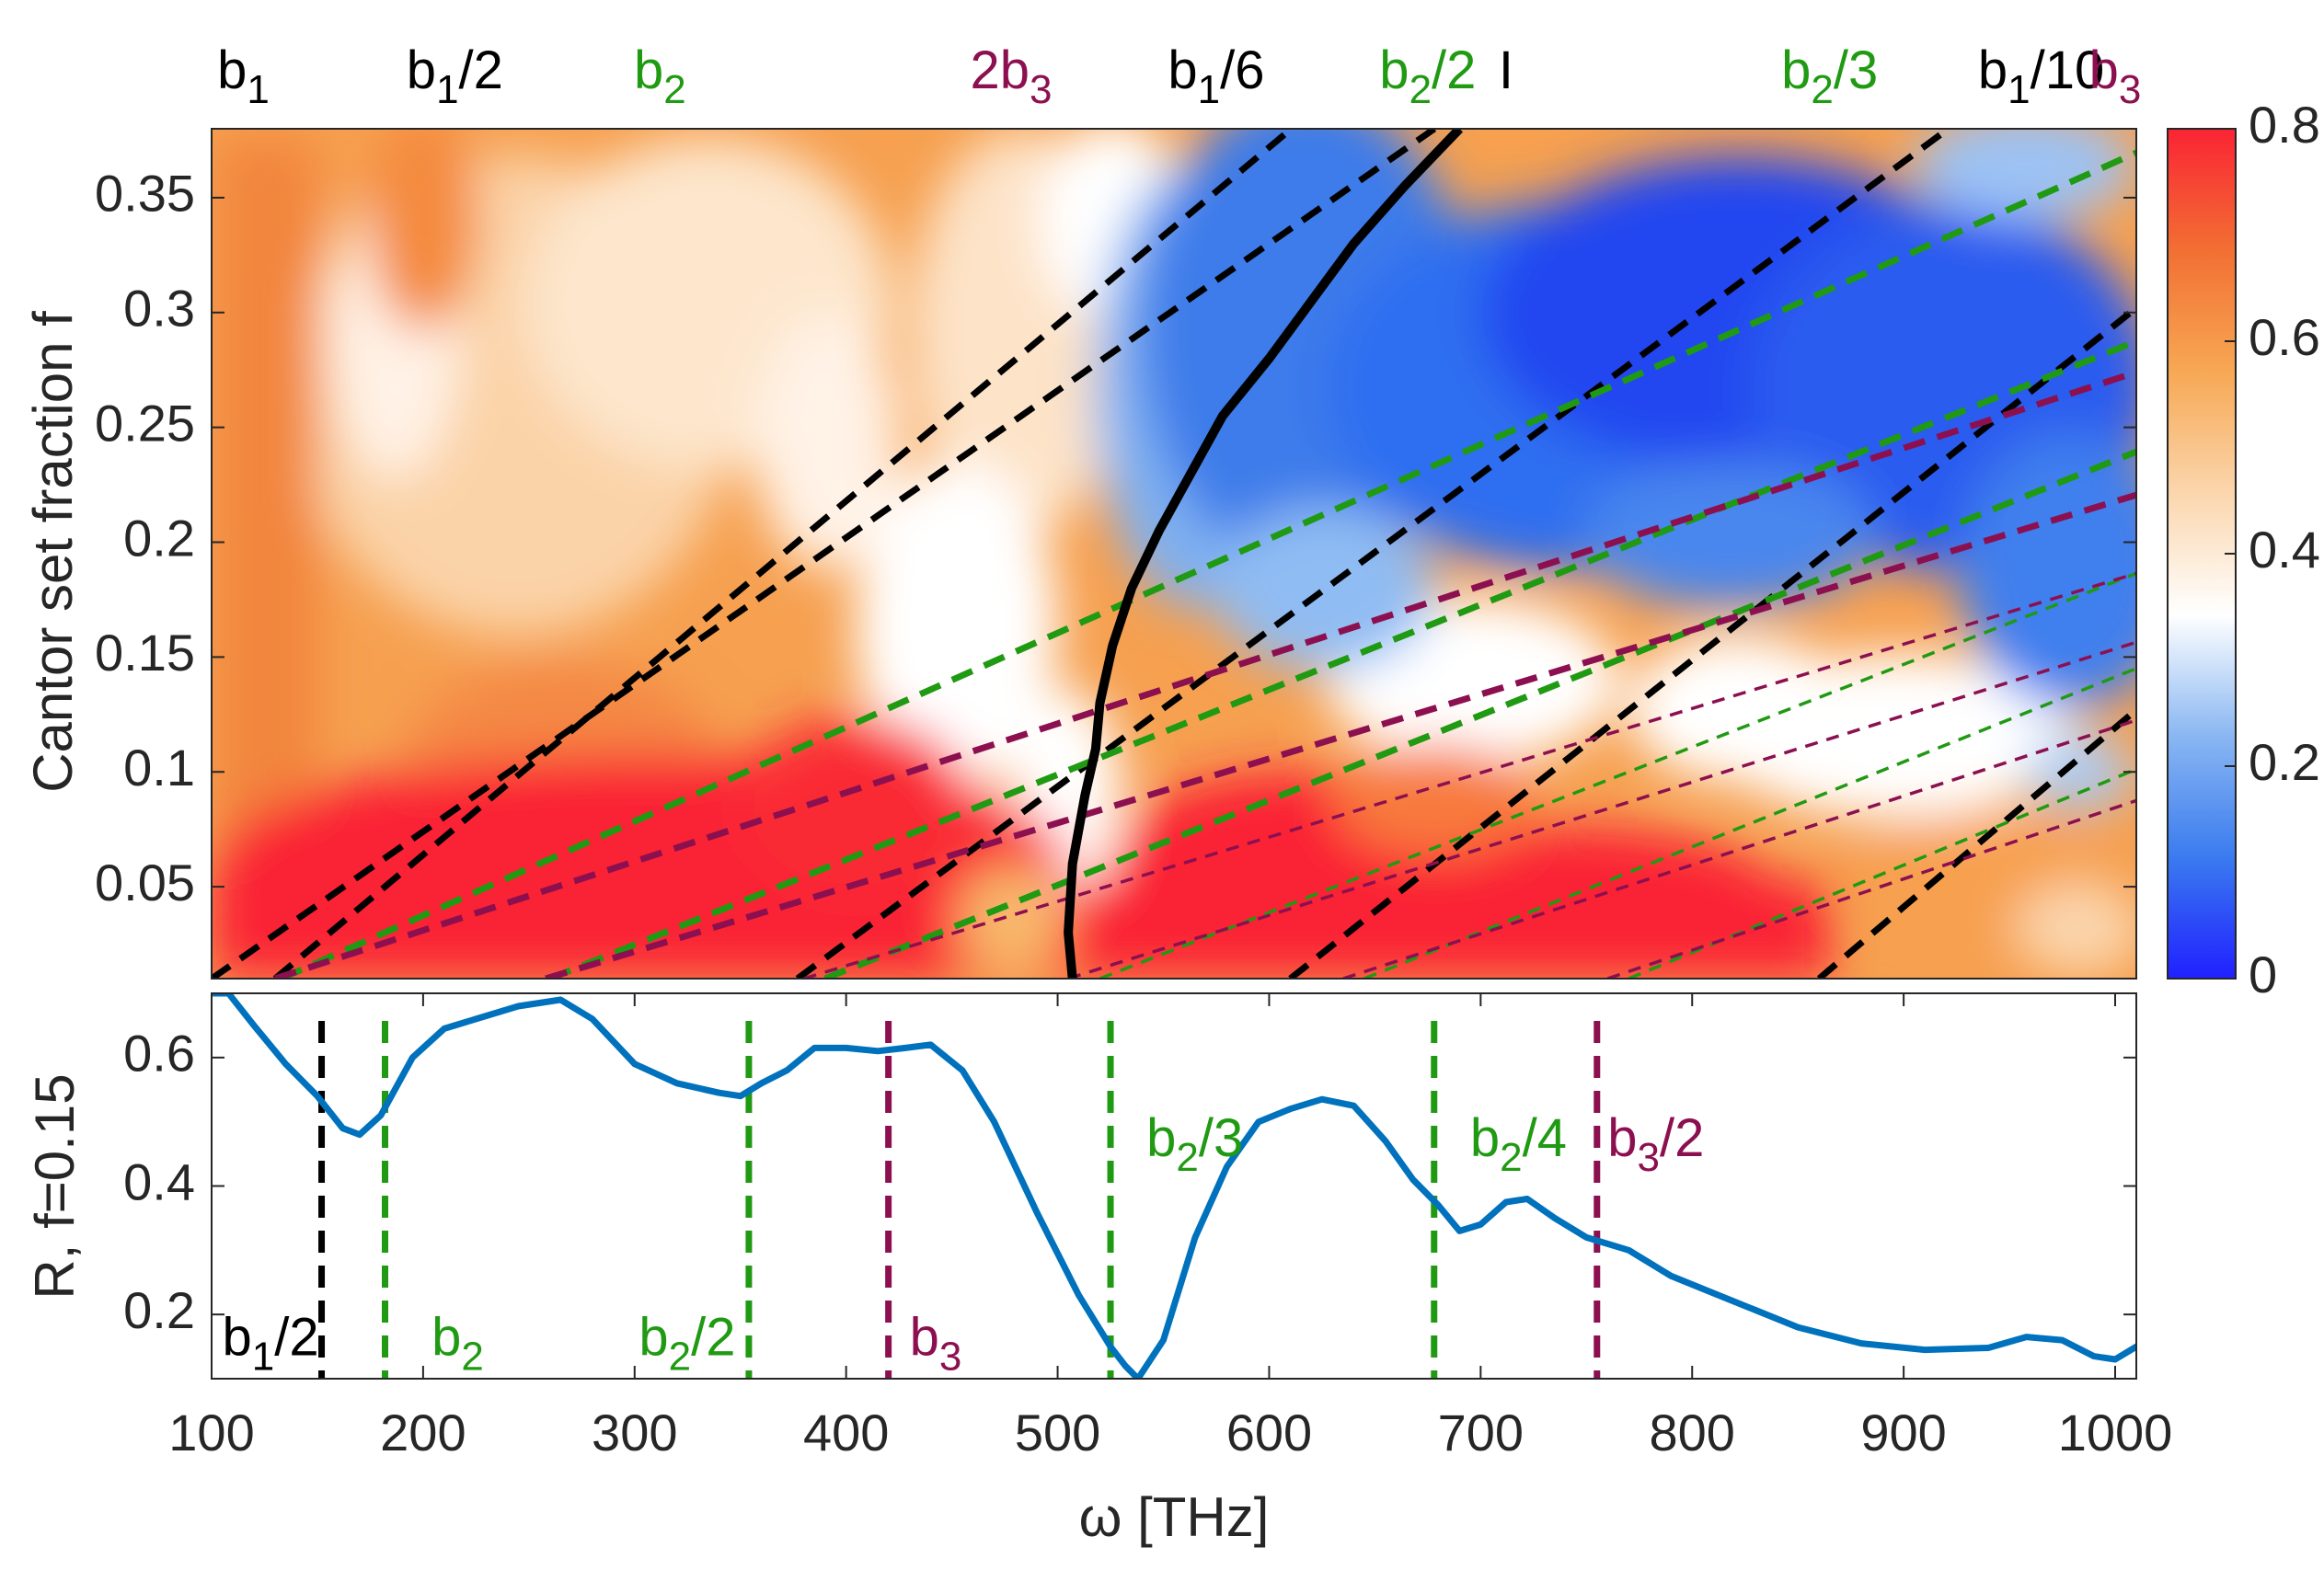 The width and height of the screenshot is (2324, 1570). I want to click on heatmap-y-tick-label: 0.1, so click(159, 768).